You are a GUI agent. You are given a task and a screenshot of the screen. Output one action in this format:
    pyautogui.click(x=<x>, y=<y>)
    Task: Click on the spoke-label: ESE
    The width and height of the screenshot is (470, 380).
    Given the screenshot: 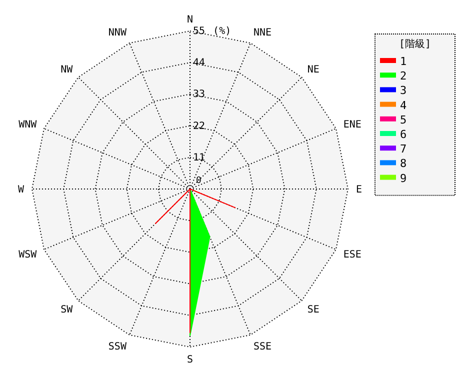 What is the action you would take?
    pyautogui.click(x=352, y=255)
    